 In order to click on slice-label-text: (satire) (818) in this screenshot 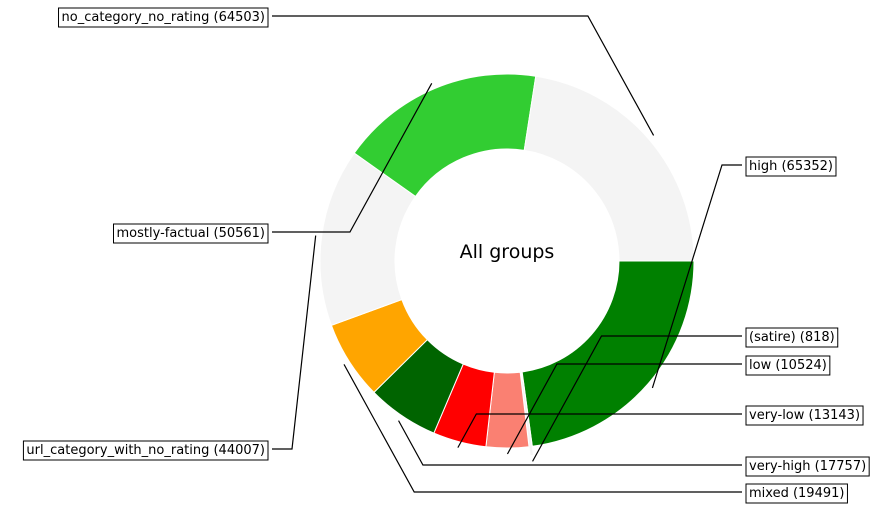, I will do `click(792, 337)`.